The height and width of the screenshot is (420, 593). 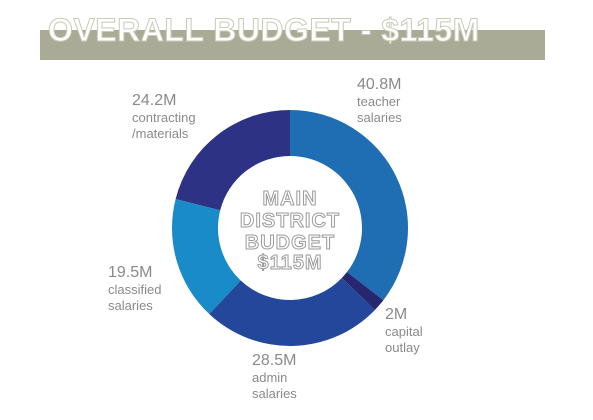 What do you see at coordinates (154, 100) in the screenshot?
I see `value-label: 24.2M` at bounding box center [154, 100].